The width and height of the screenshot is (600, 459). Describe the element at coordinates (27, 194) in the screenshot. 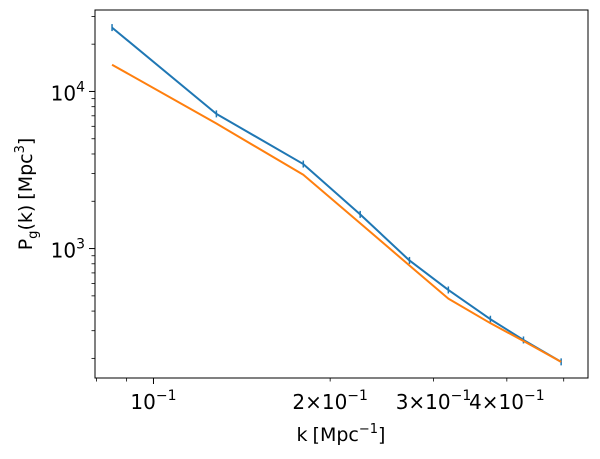

I see `y-axis-label: Pg(k)[Mpc3]` at that location.